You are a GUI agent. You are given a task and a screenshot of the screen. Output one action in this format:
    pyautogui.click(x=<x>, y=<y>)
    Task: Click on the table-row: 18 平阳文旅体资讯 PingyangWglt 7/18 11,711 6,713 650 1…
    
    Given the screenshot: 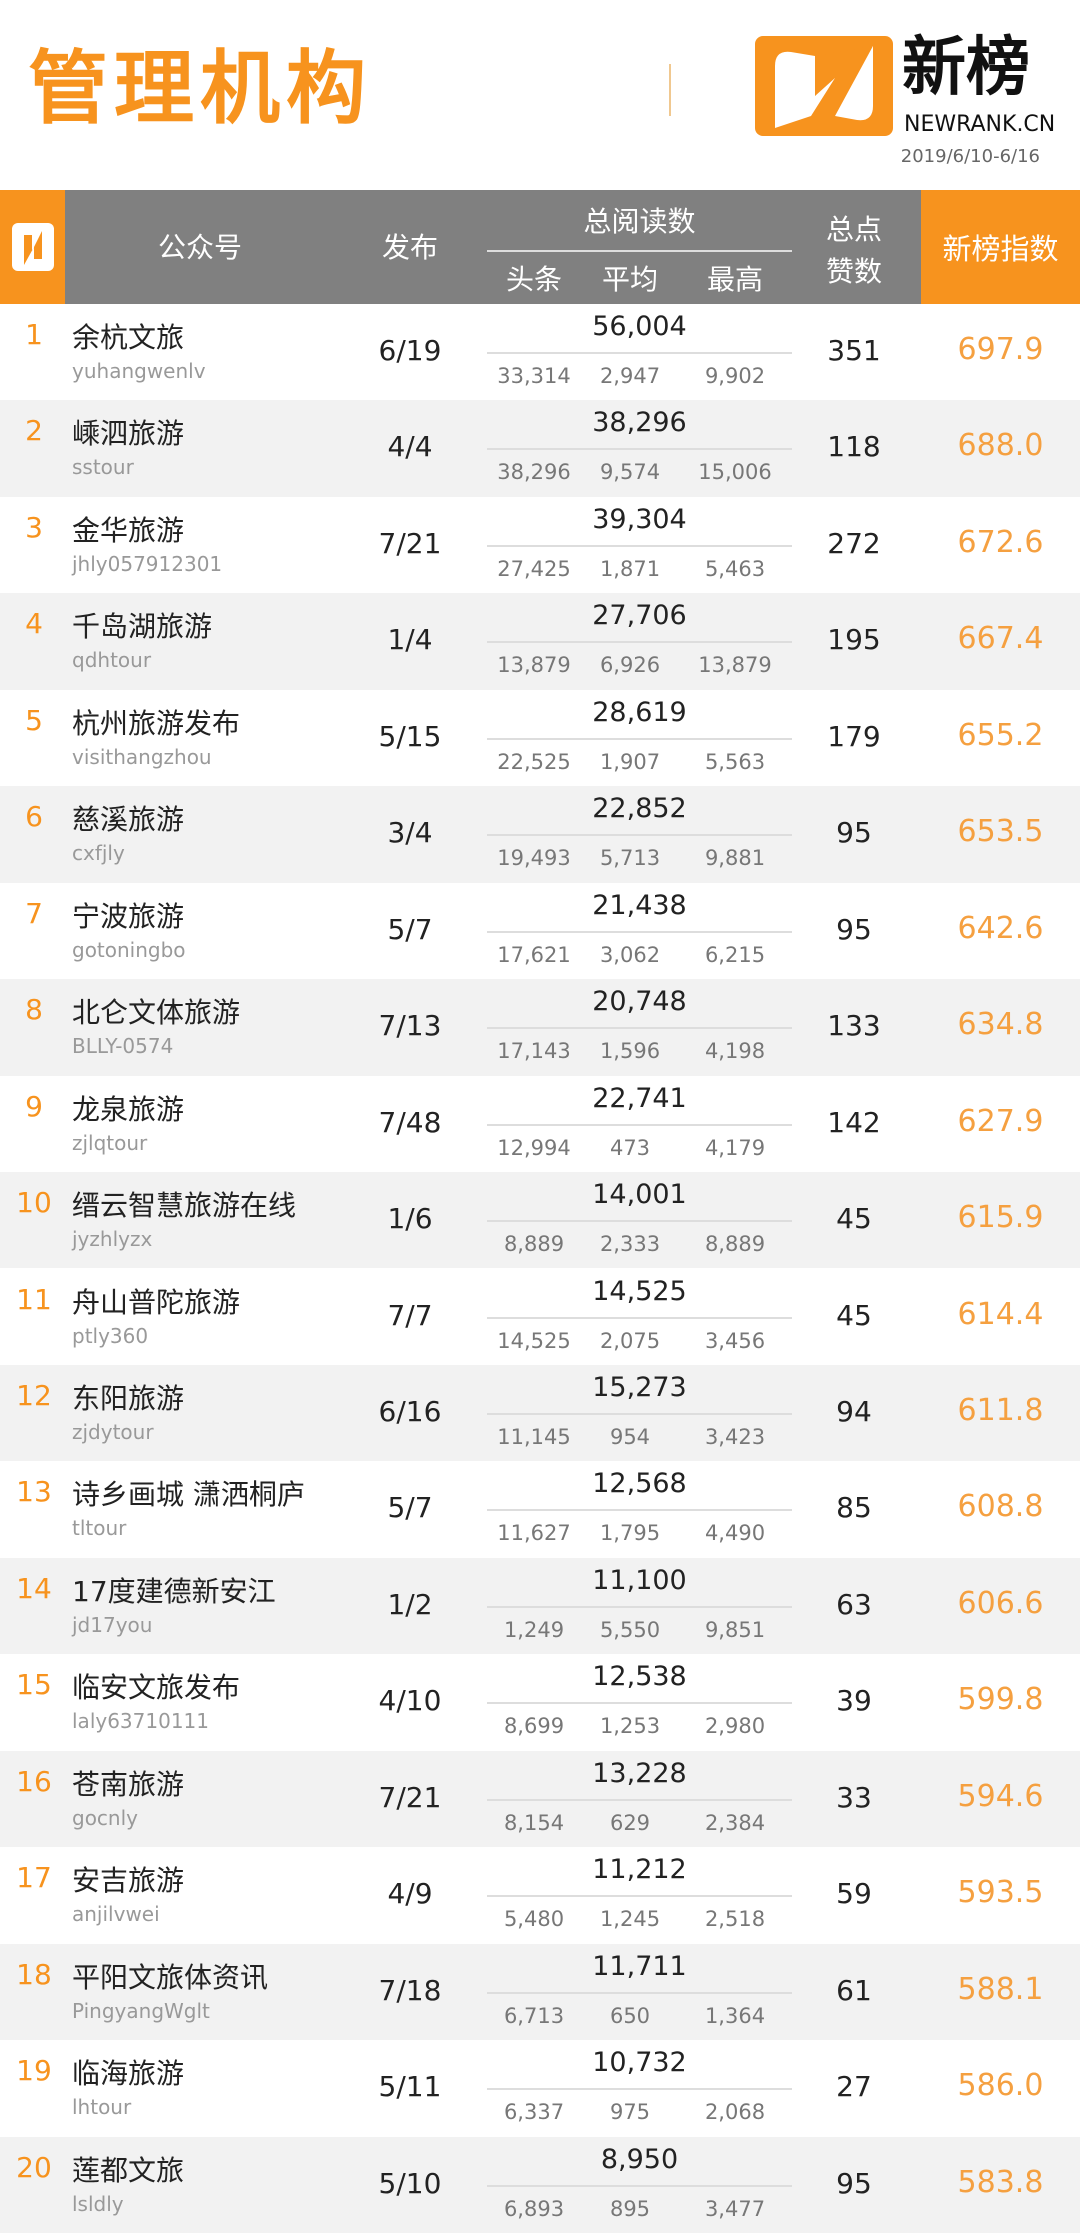 What is the action you would take?
    pyautogui.click(x=540, y=1992)
    